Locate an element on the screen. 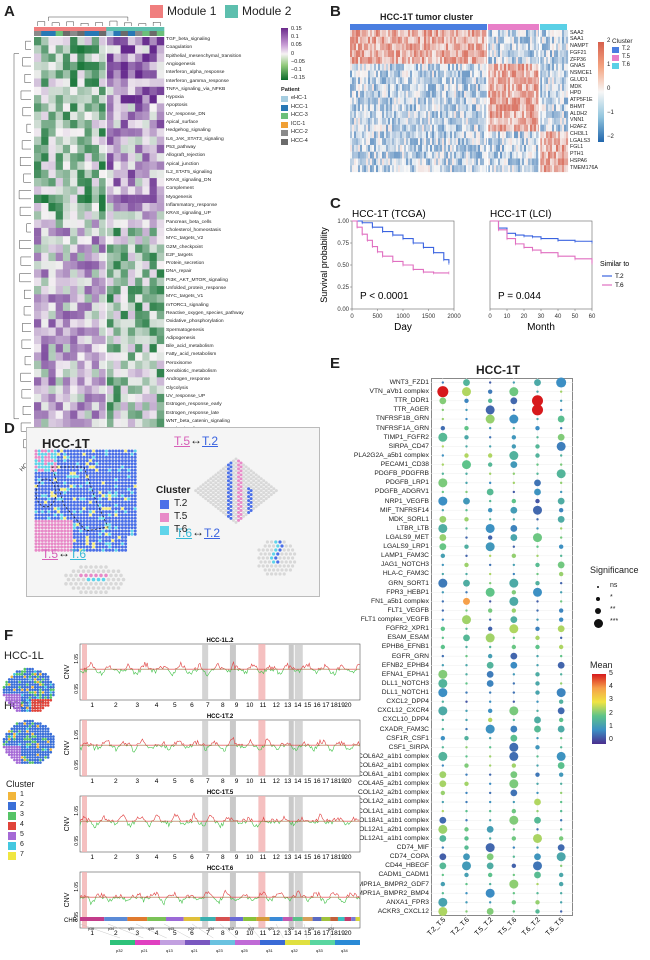  colorbar-tick: −0.1 is located at coordinates (296, 70).